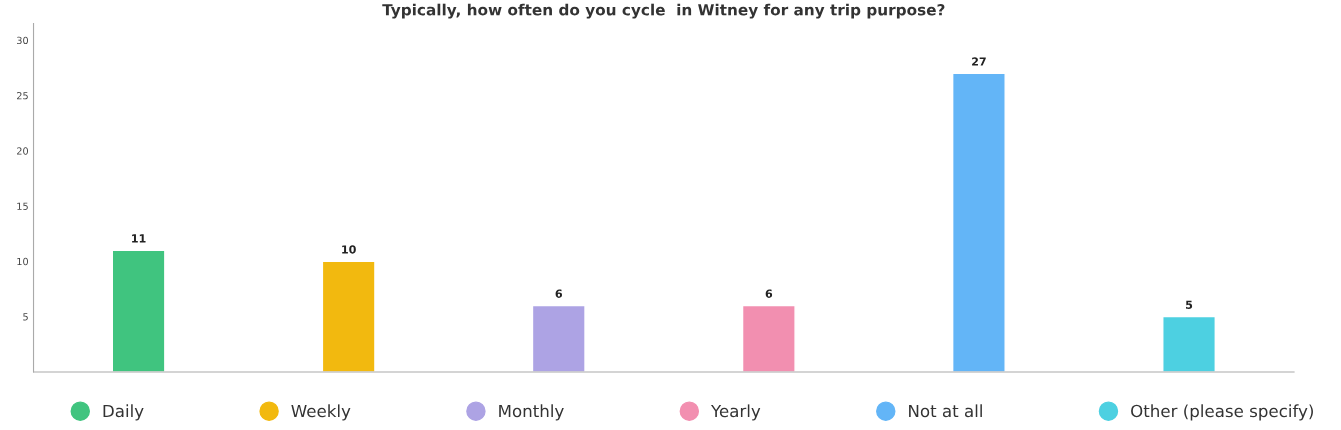  What do you see at coordinates (22, 96) in the screenshot?
I see `y-tick-label: 25` at bounding box center [22, 96].